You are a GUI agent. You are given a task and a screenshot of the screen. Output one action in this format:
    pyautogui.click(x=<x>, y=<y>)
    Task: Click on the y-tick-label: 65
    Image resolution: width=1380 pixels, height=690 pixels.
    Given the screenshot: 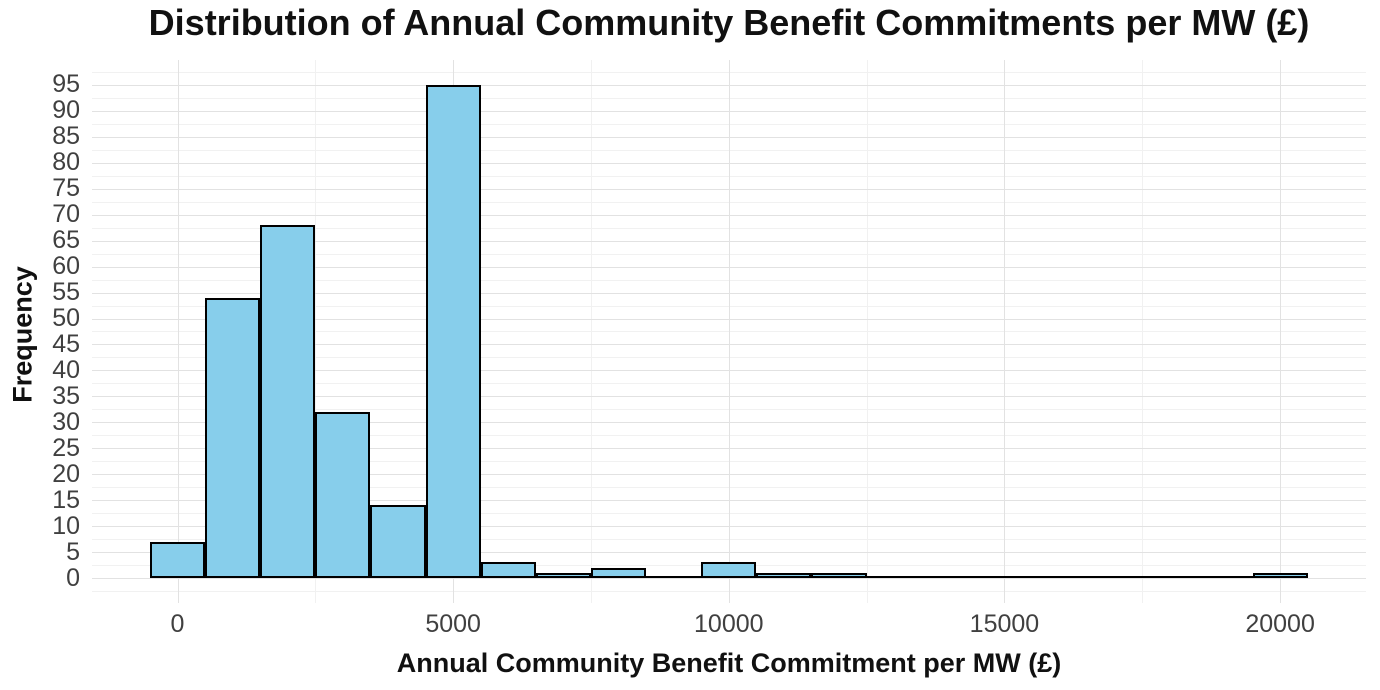 What is the action you would take?
    pyautogui.click(x=66, y=240)
    